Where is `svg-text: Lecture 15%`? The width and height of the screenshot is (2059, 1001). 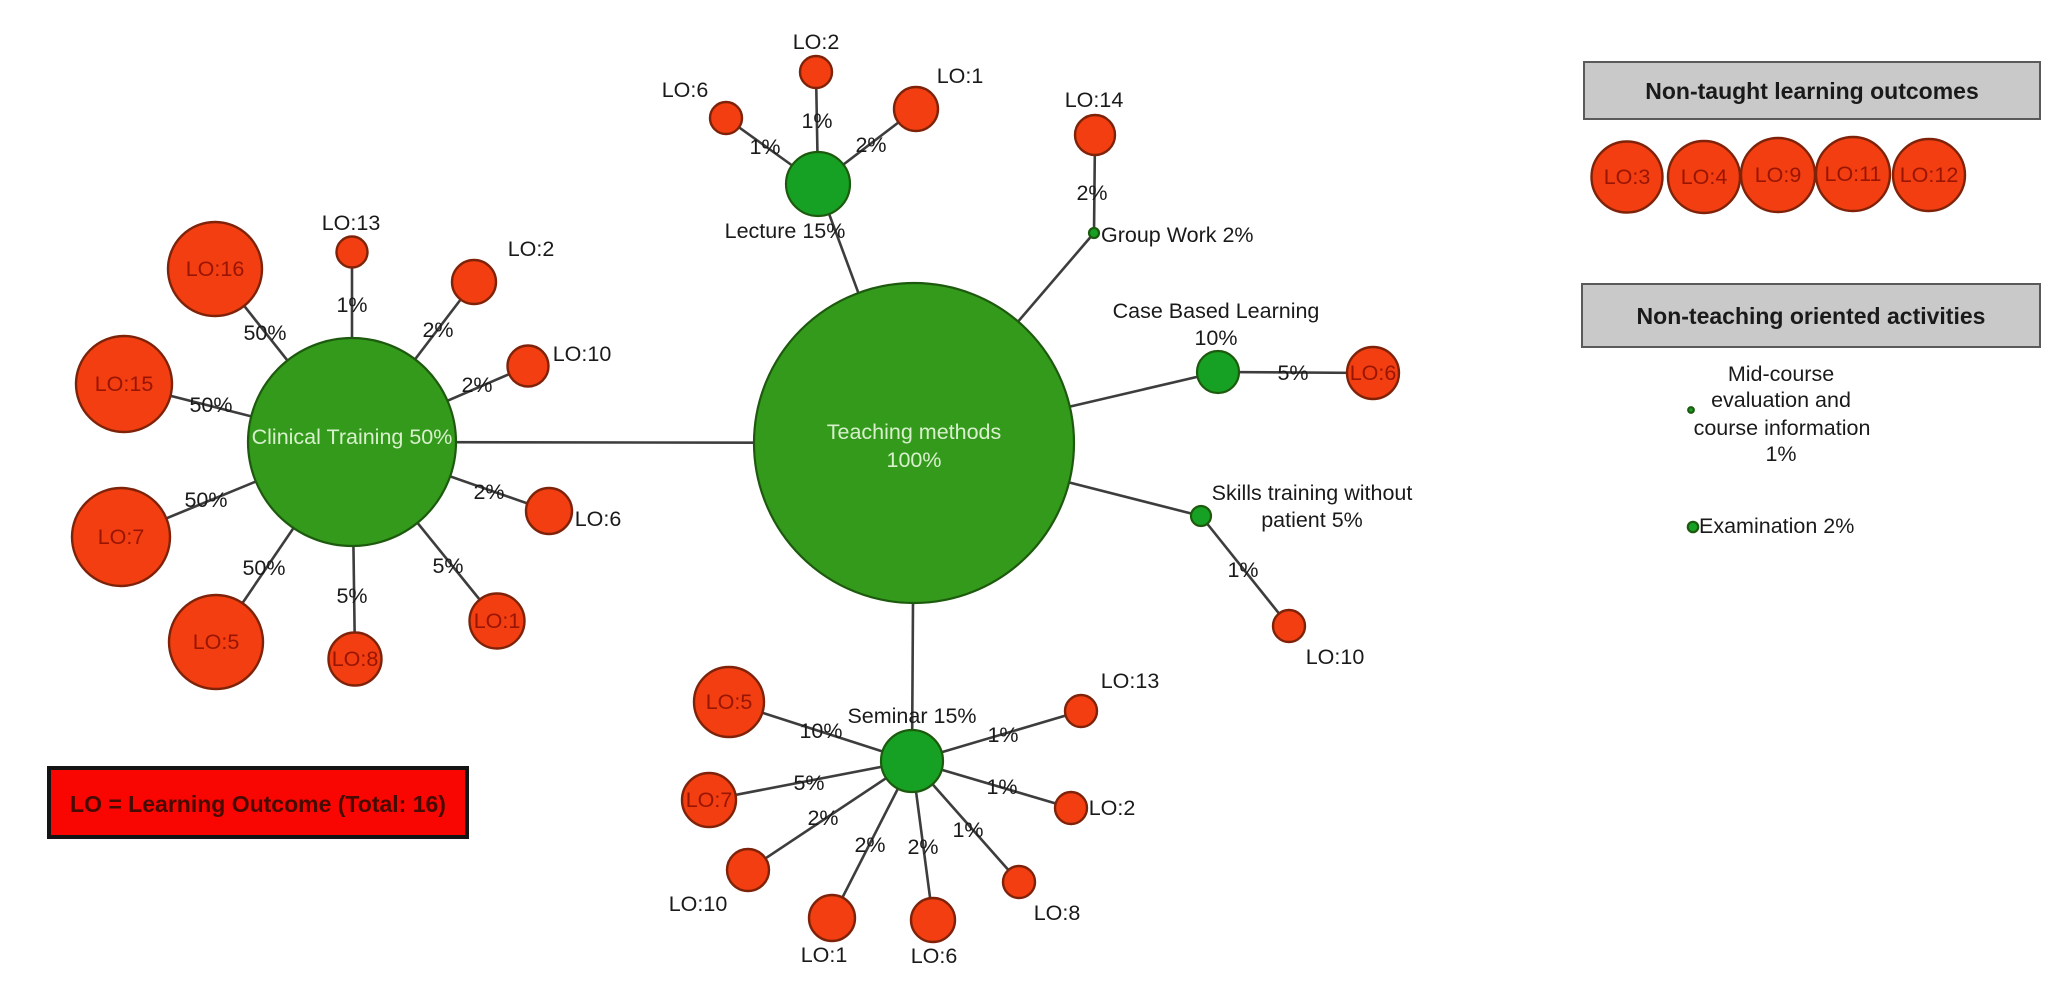 svg-text: Lecture 15% is located at coordinates (785, 231).